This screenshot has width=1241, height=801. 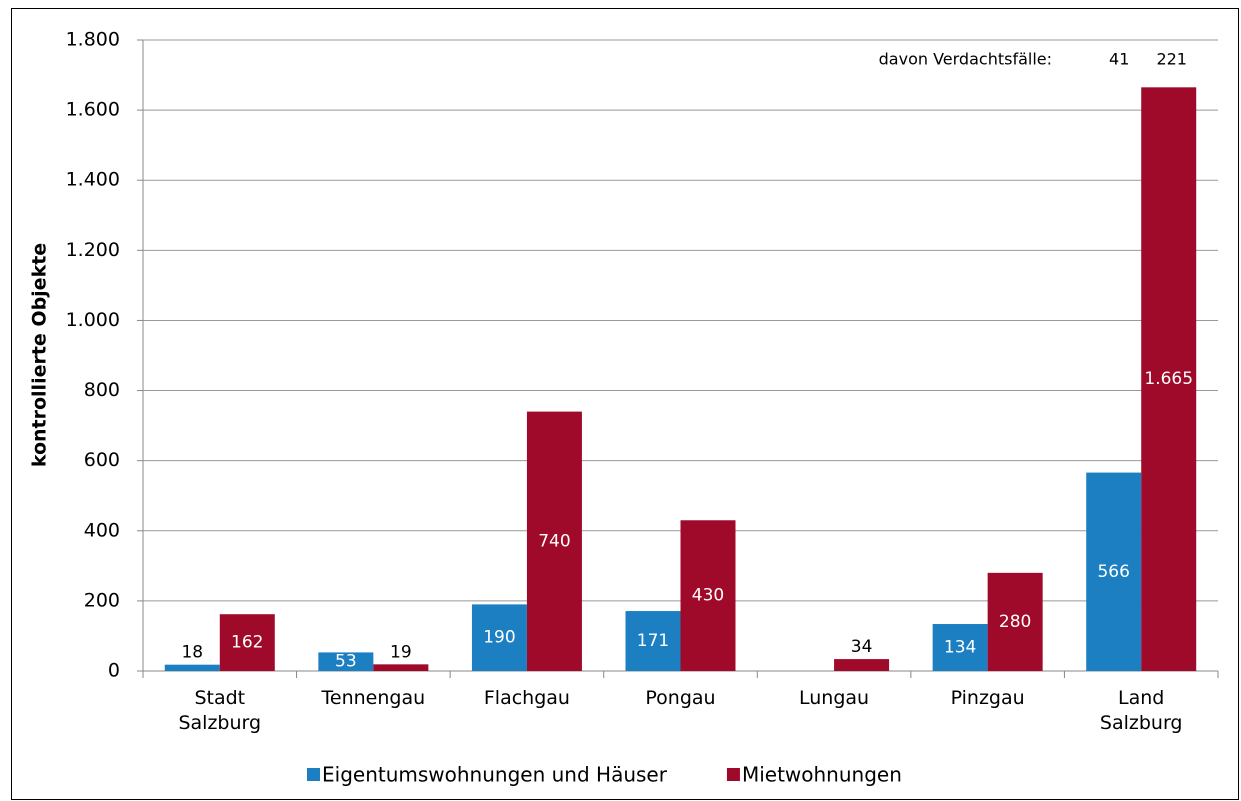 I want to click on x-tick-label: Lungau, so click(x=834, y=698).